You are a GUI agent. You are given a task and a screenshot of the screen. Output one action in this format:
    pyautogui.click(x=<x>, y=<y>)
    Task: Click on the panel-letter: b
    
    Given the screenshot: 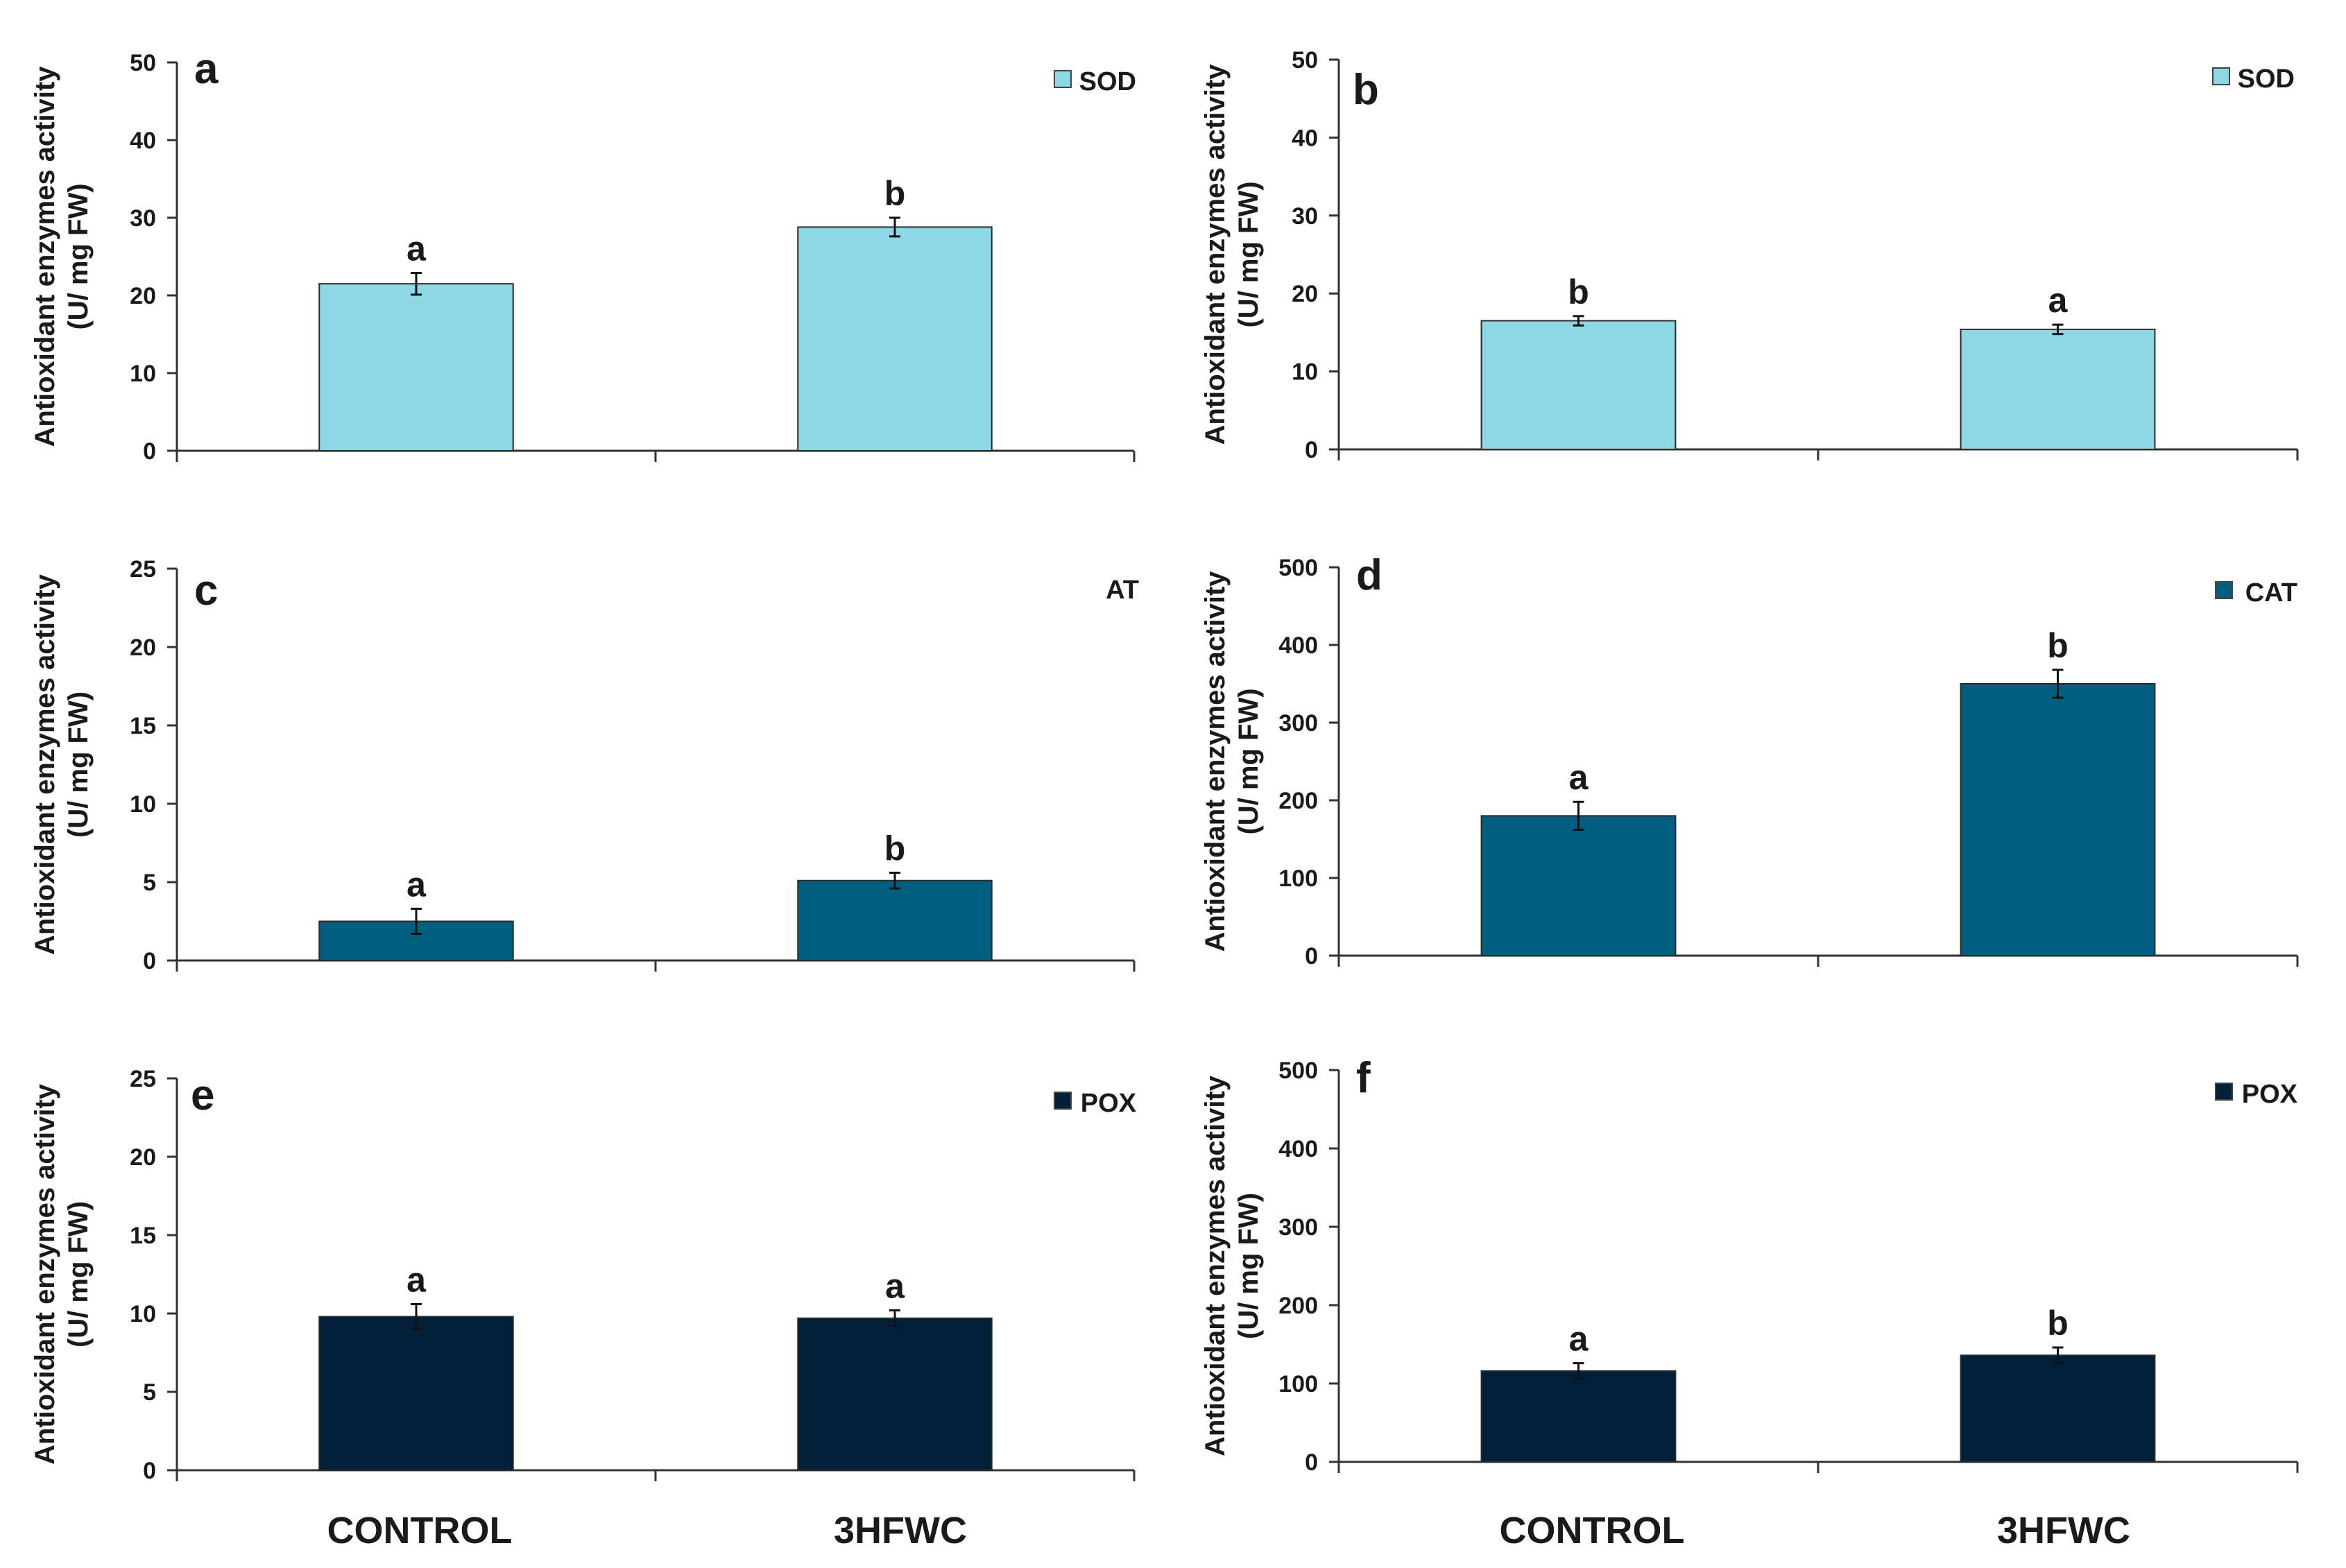 What is the action you would take?
    pyautogui.click(x=1366, y=90)
    